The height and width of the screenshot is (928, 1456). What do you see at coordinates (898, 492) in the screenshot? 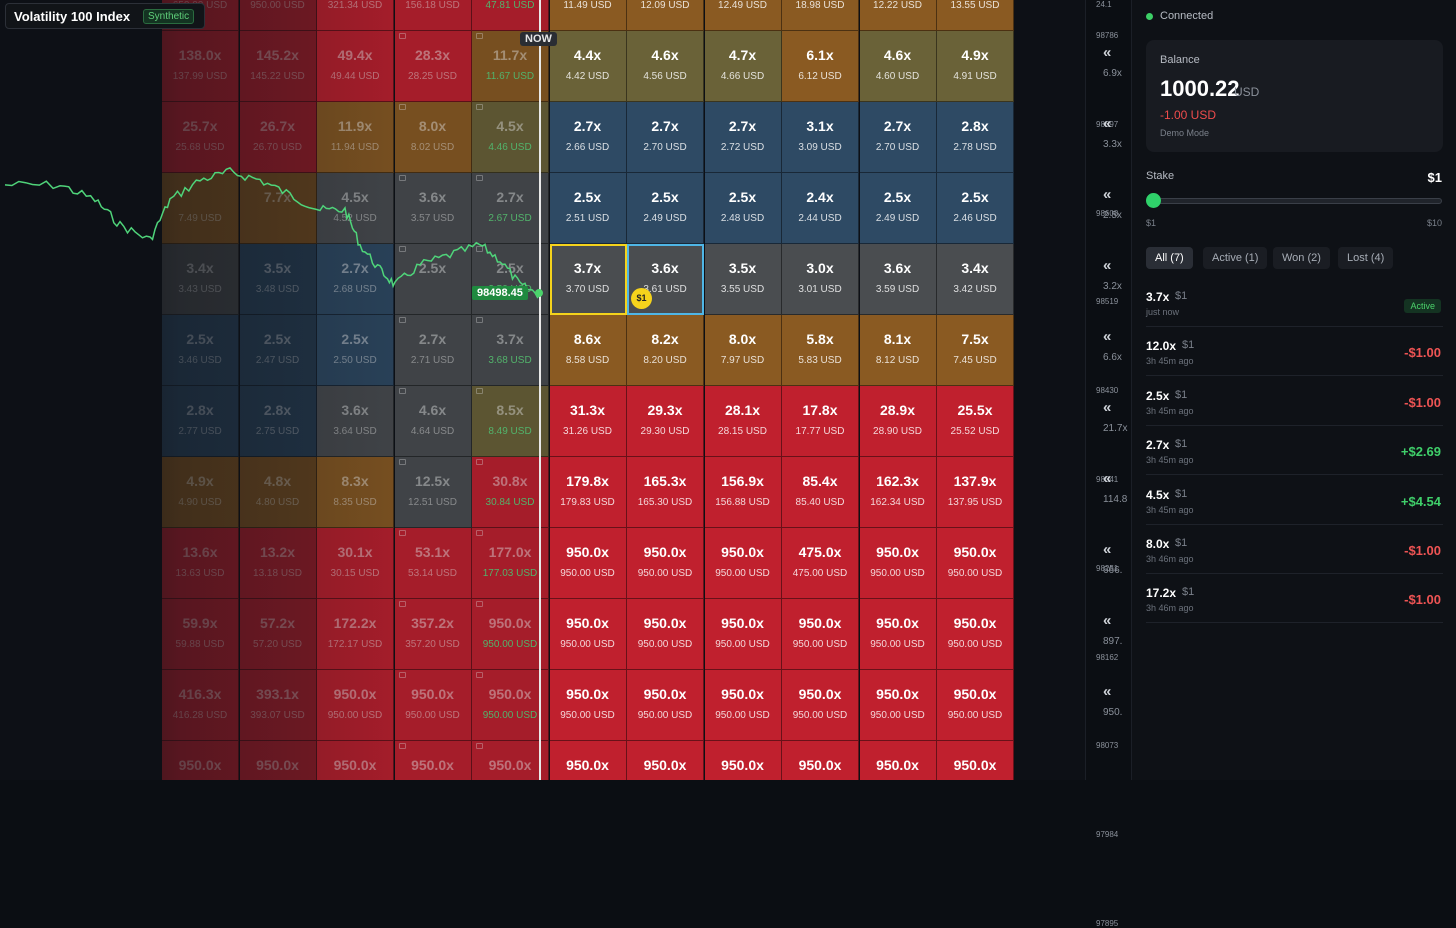
I see `grid-cell: 162.3x 162.34 USD` at bounding box center [898, 492].